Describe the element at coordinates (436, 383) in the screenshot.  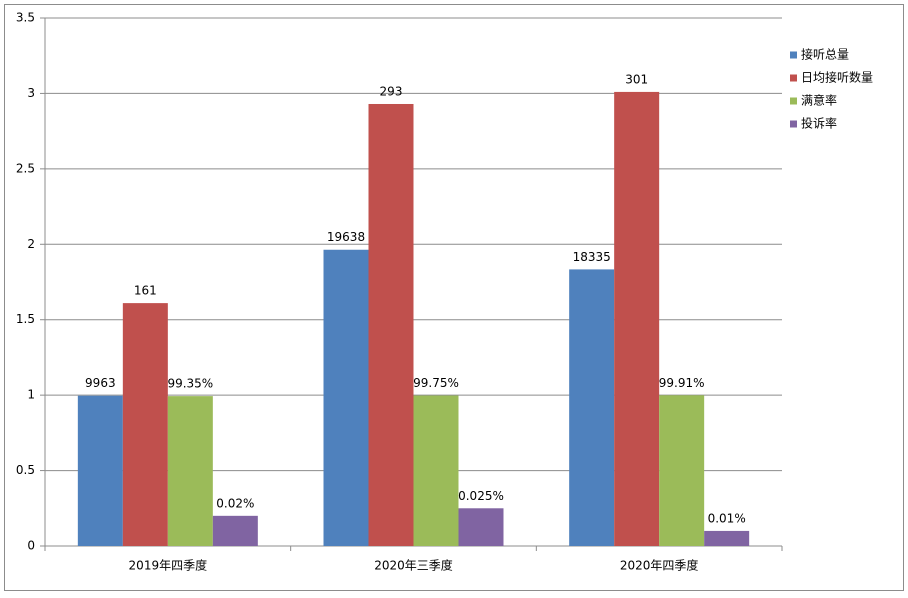
I see `data-label: 99.75%` at that location.